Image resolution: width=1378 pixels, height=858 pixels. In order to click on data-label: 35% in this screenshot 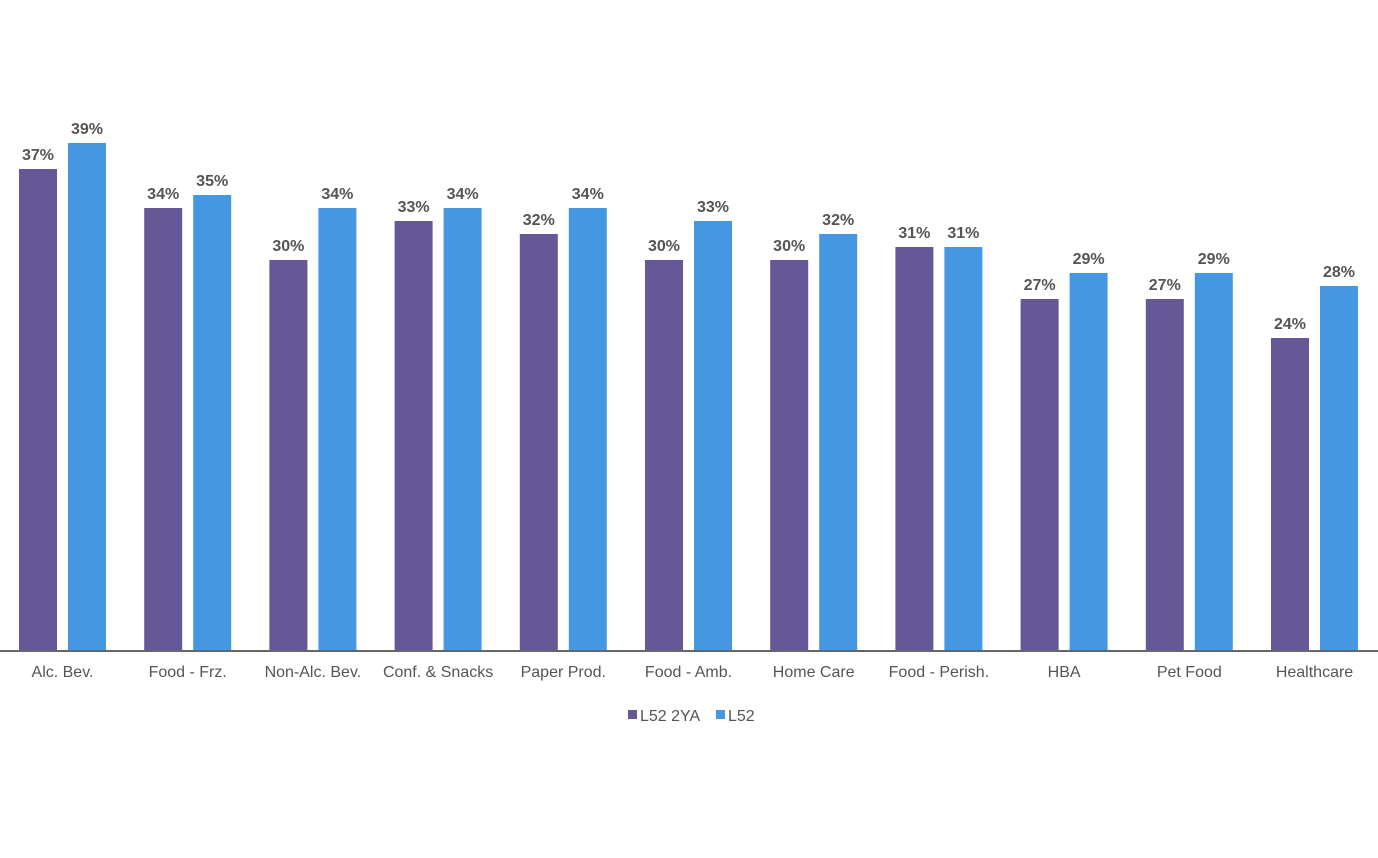, I will do `click(212, 181)`.